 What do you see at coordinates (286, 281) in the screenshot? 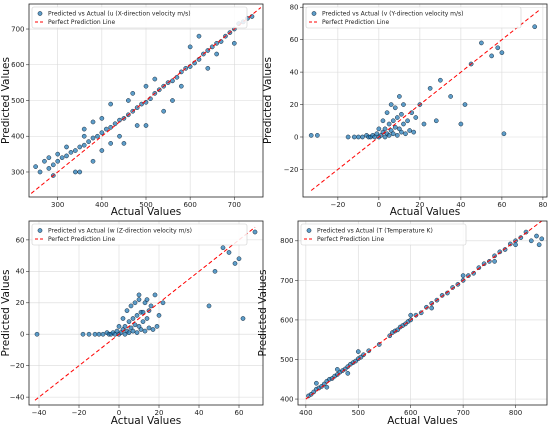
I see `y-tick-label: 700` at bounding box center [286, 281].